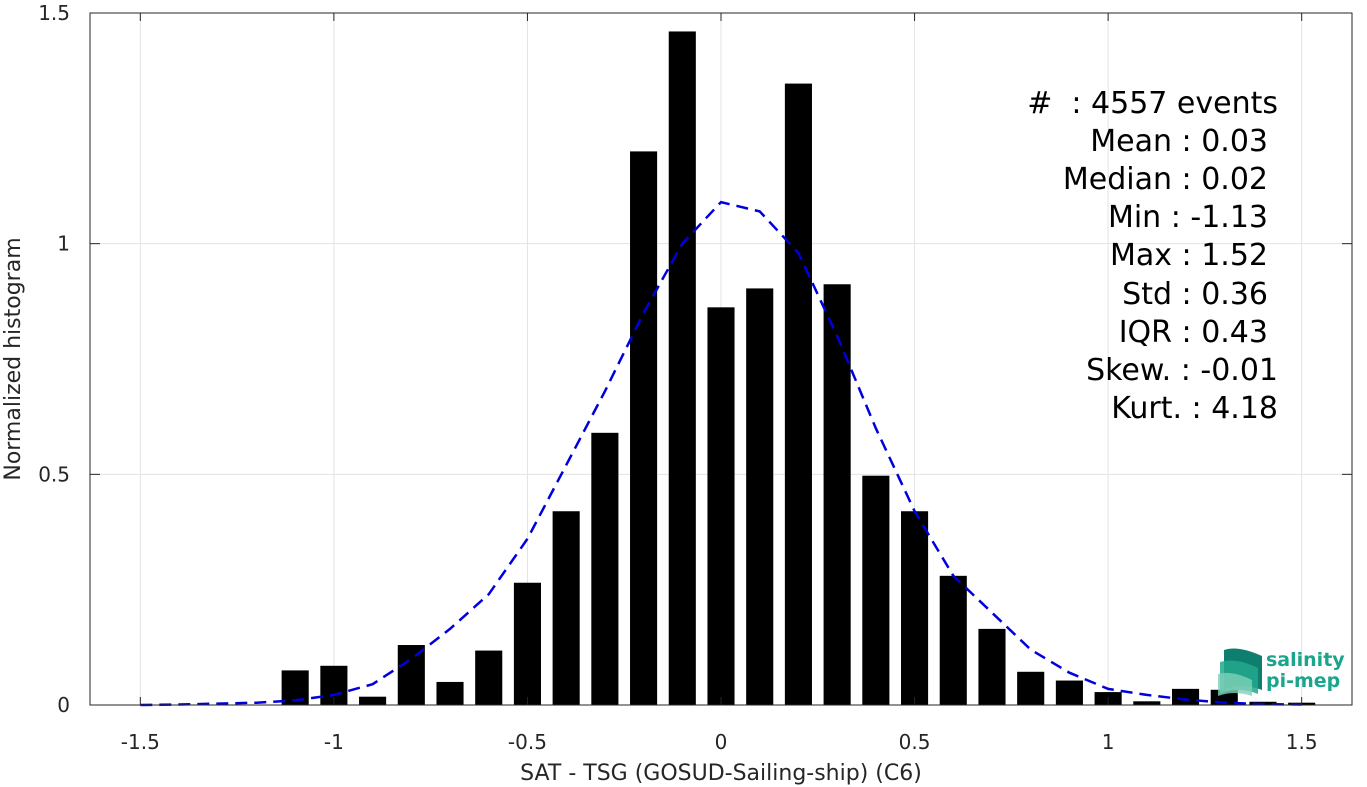 The width and height of the screenshot is (1367, 787). I want to click on x-tick-label: 1, so click(1108, 742).